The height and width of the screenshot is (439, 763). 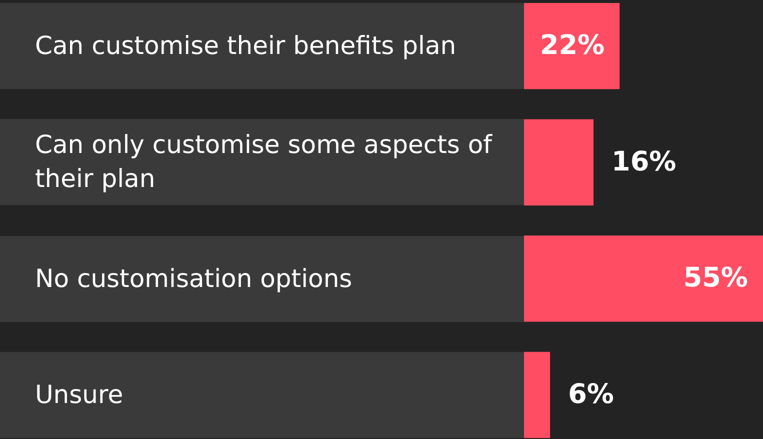 What do you see at coordinates (262, 46) in the screenshot?
I see `y-tick-label: Can customise their benefits plan` at bounding box center [262, 46].